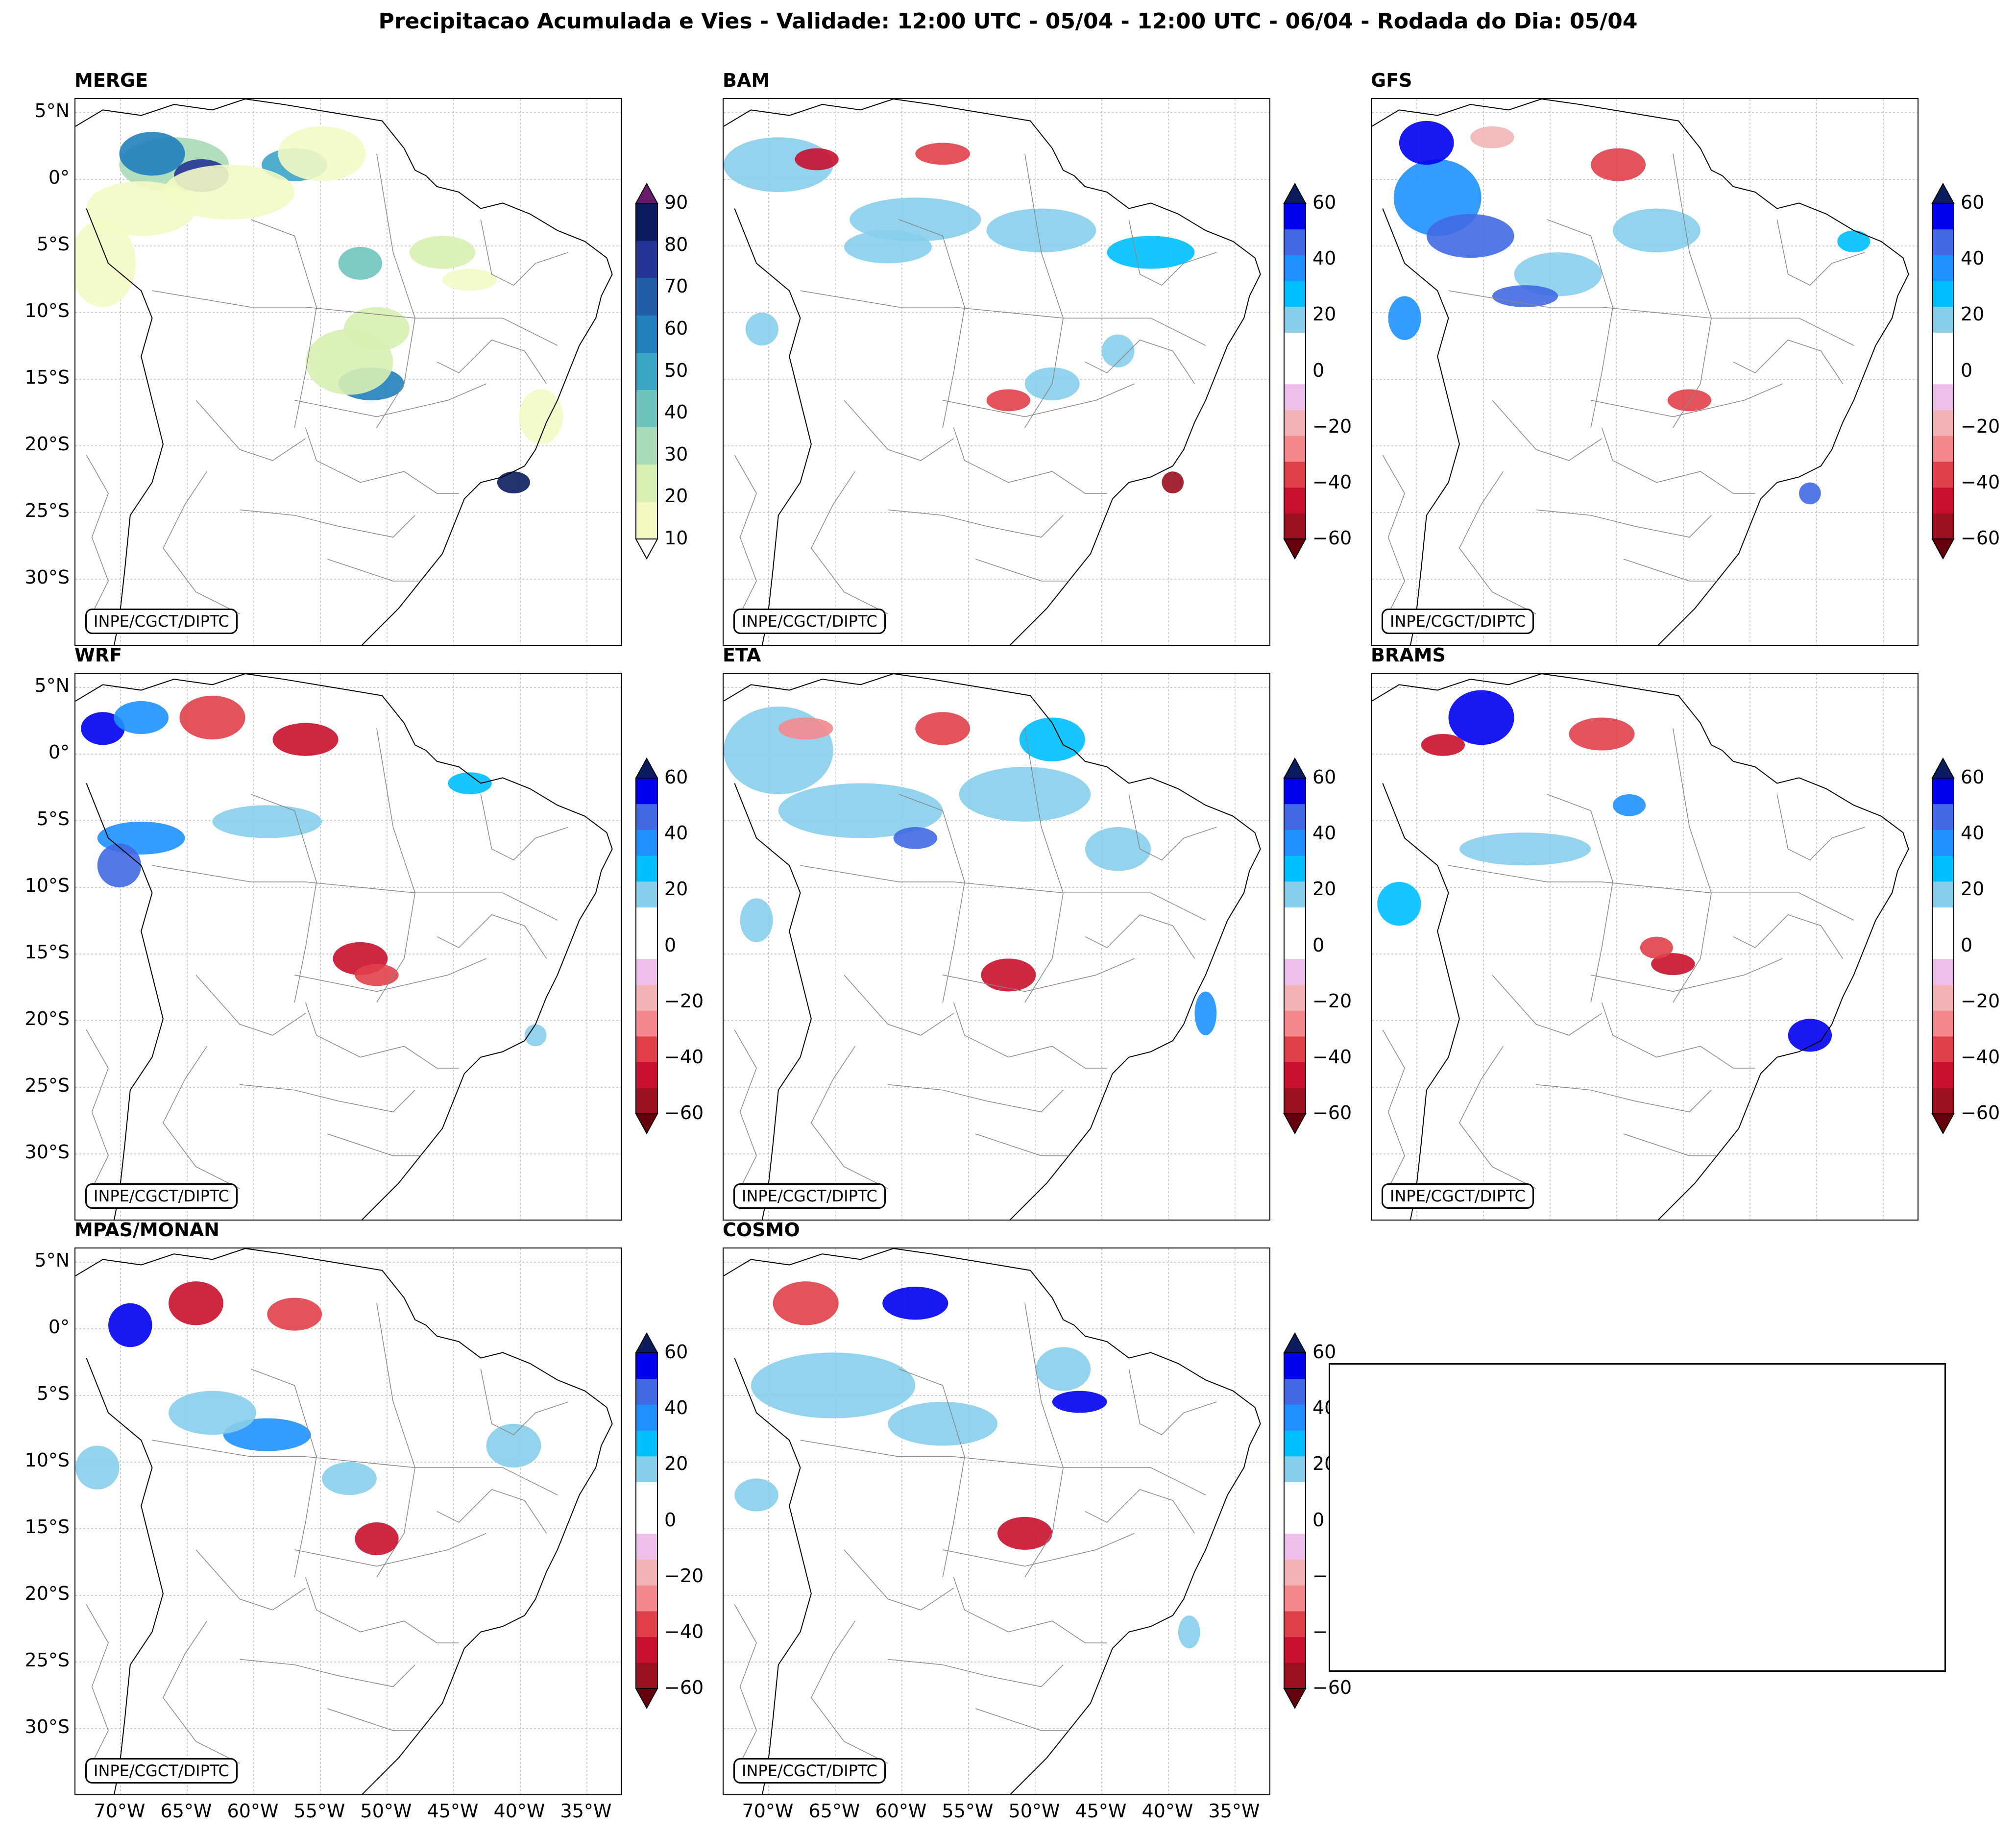 This screenshot has height=1834, width=2016. Describe the element at coordinates (146, 1230) in the screenshot. I see `panel-title-mpas-monan: MPAS/MONAN` at that location.